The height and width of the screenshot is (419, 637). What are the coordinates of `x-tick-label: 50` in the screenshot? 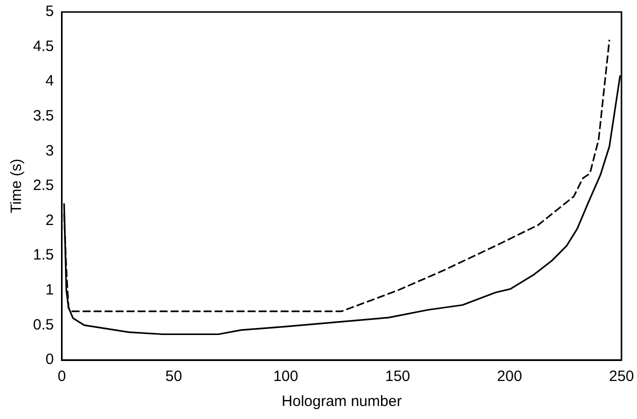 It's located at (173, 377).